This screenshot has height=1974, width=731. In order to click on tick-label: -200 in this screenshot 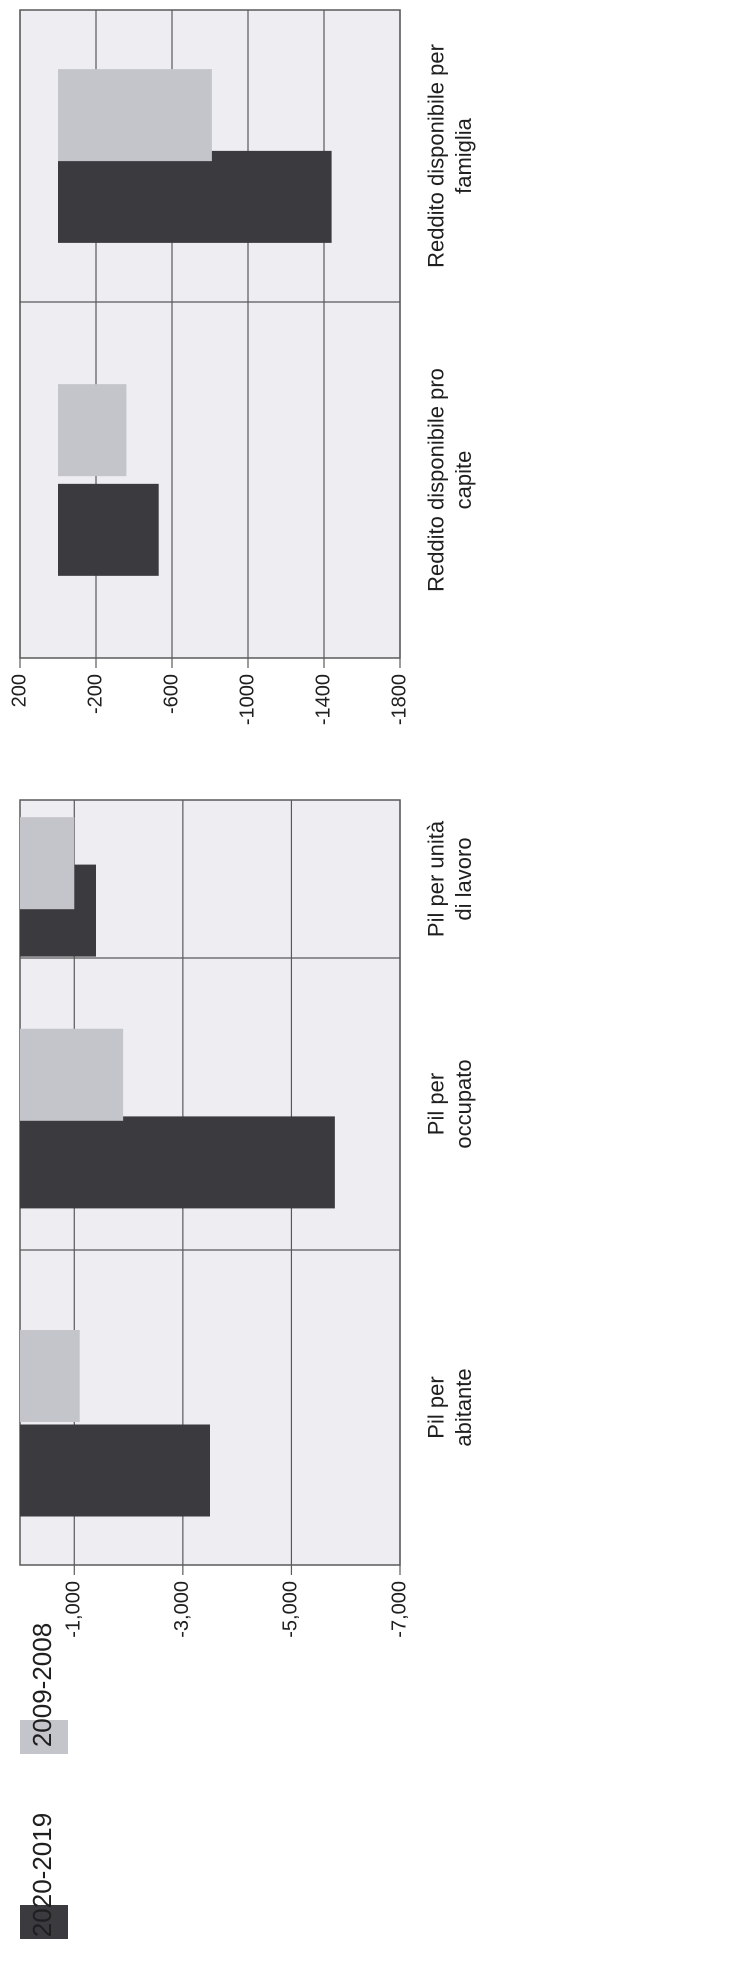, I will do `click(95, 694)`.